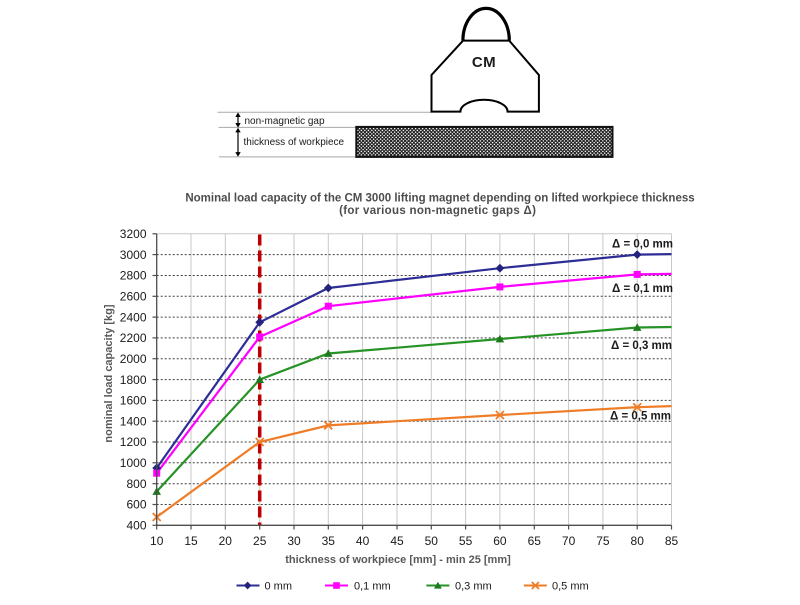 This screenshot has height=605, width=800. Describe the element at coordinates (432, 541) in the screenshot. I see `svg-text: 50` at that location.